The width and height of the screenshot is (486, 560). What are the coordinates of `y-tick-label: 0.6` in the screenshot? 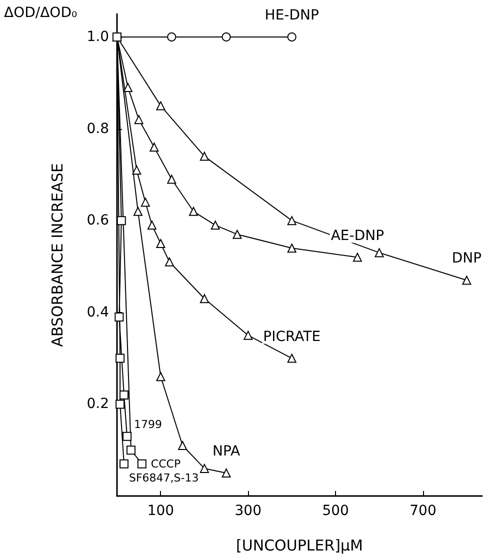 It's located at (98, 220).